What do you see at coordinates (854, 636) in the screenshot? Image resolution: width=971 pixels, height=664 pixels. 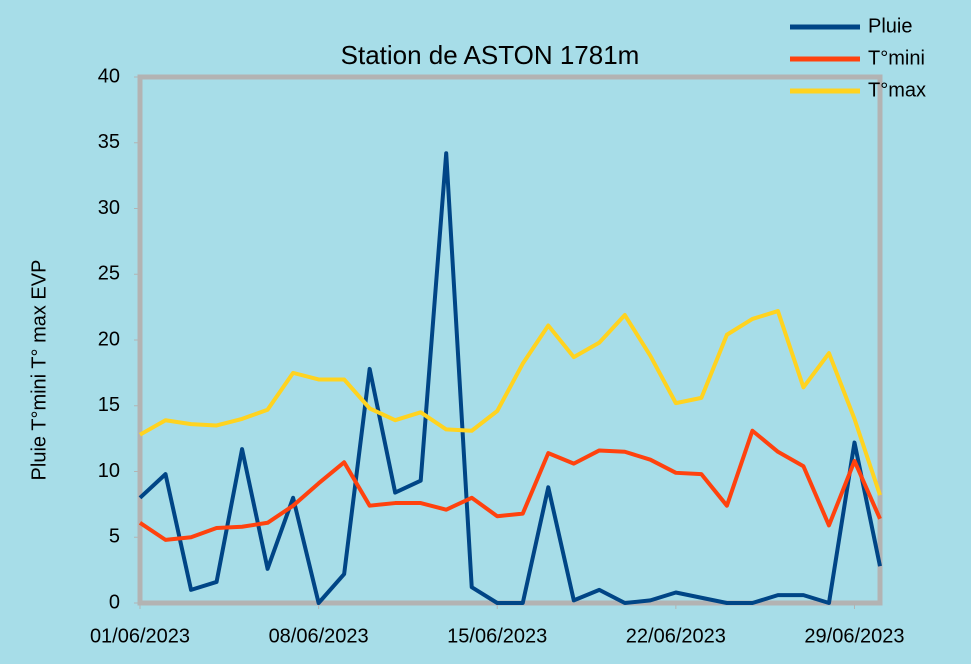 I see `x-tick-label: 29/06/2023` at bounding box center [854, 636].